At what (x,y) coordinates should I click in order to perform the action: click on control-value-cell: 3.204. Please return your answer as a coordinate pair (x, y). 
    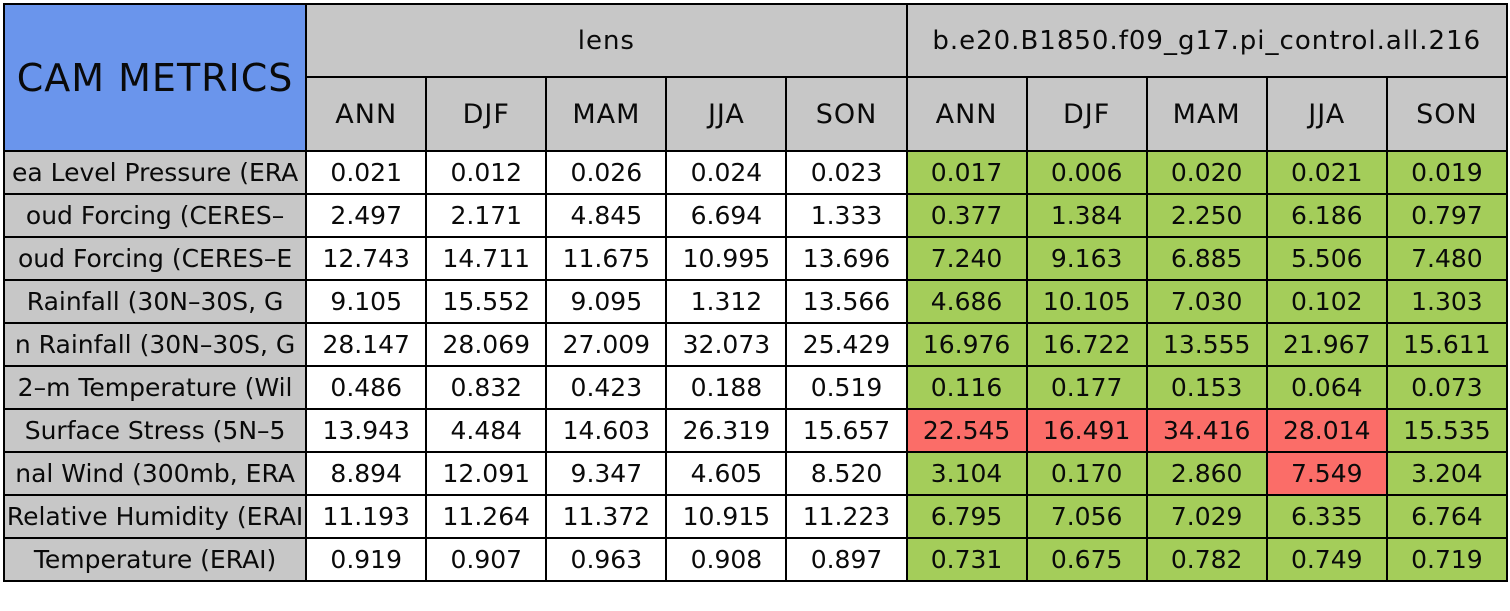
    Looking at the image, I should click on (1447, 473).